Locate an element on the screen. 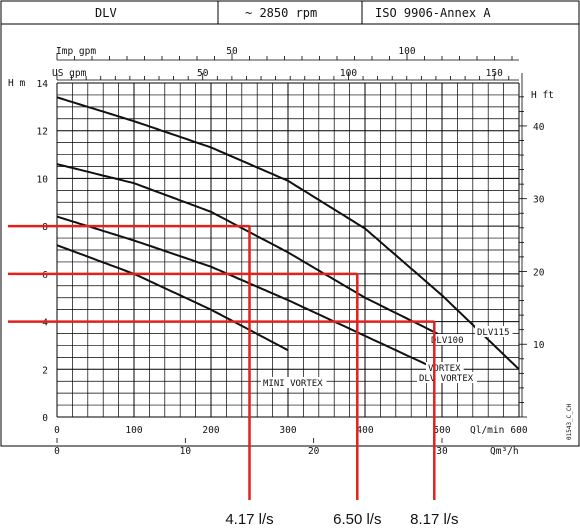 The image size is (580, 529). x-tick-us-gpm: 50 is located at coordinates (203, 73).